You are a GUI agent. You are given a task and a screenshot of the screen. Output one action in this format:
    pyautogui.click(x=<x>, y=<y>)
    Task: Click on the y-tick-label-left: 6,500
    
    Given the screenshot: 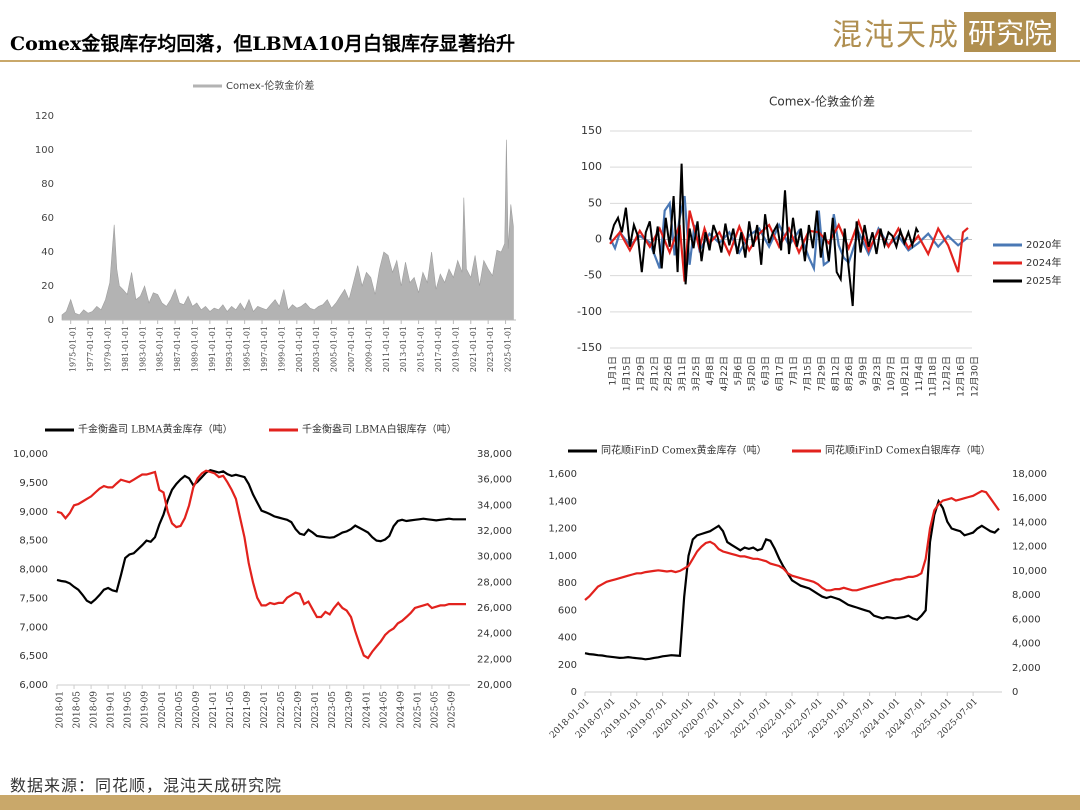 What is the action you would take?
    pyautogui.click(x=33, y=656)
    